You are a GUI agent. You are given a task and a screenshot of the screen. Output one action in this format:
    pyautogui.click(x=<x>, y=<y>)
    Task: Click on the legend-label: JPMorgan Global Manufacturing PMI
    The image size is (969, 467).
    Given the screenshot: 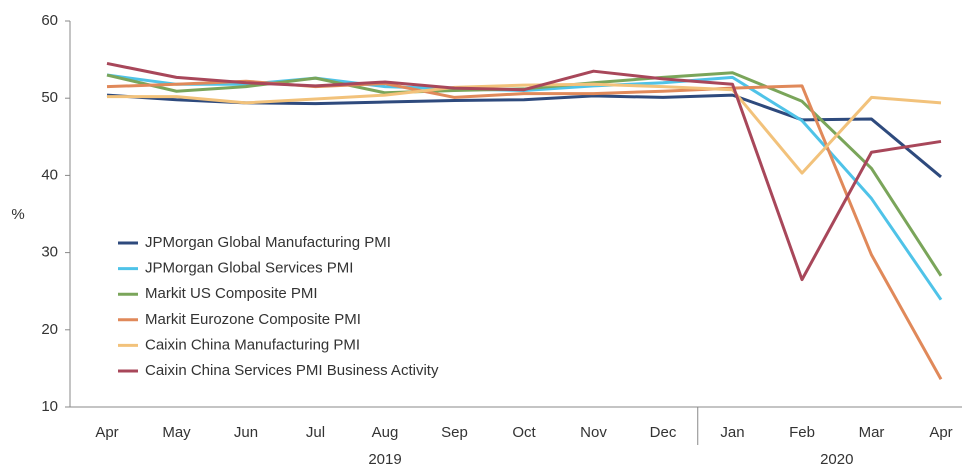 What is the action you would take?
    pyautogui.click(x=268, y=242)
    